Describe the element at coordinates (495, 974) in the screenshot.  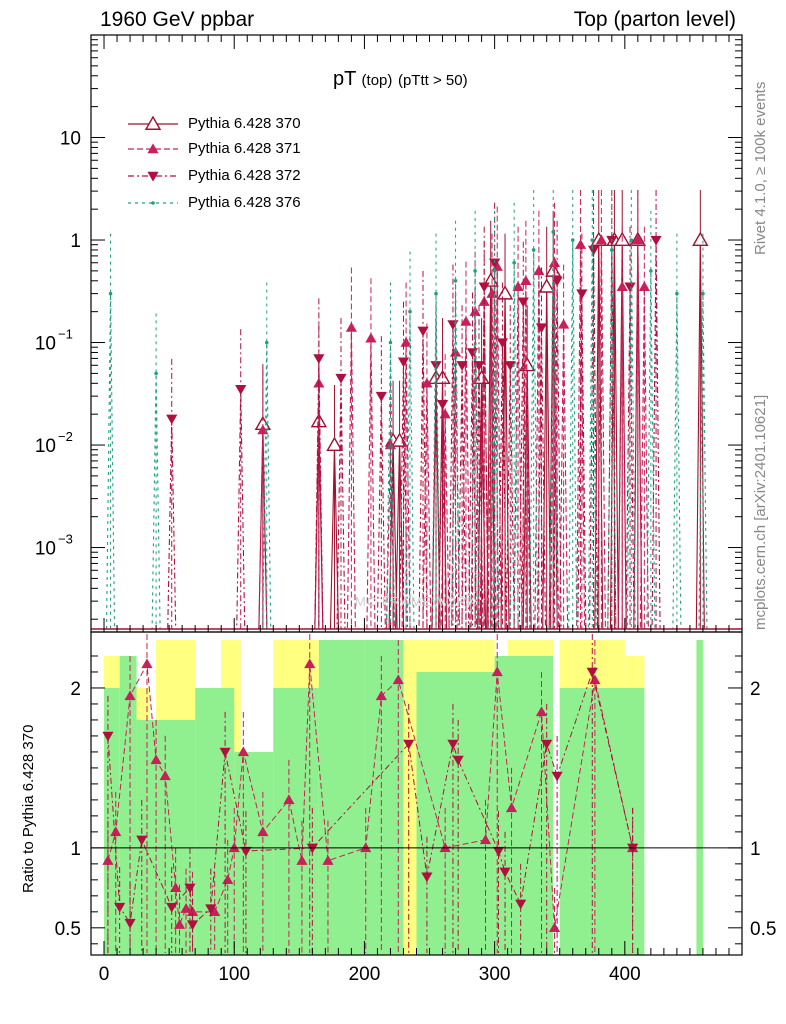
I see `xtick-label-3: 300` at that location.